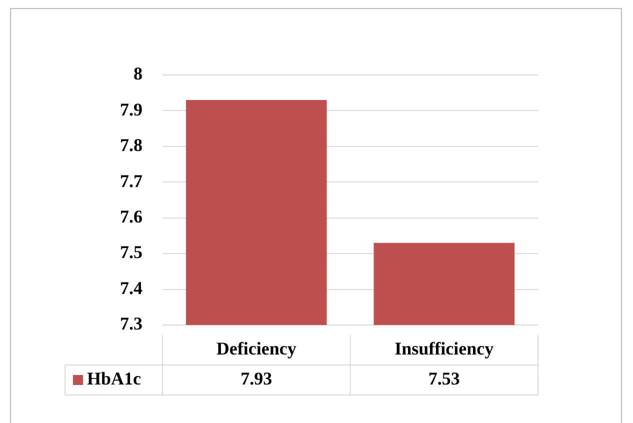  What do you see at coordinates (138, 74) in the screenshot?
I see `y-tick-label: 8` at bounding box center [138, 74].